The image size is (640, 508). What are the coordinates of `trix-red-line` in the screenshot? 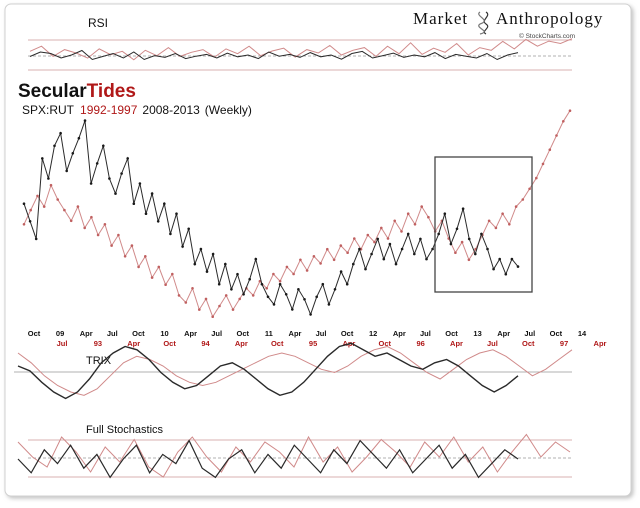 It's located at (295, 370).